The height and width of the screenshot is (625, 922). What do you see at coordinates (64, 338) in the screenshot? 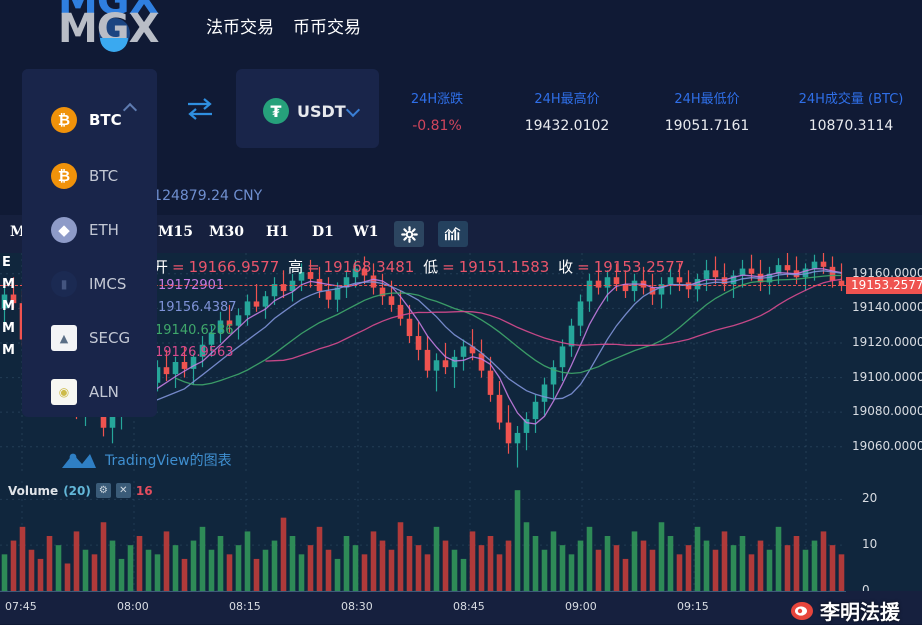
I see `secg-icon: ▲` at bounding box center [64, 338].